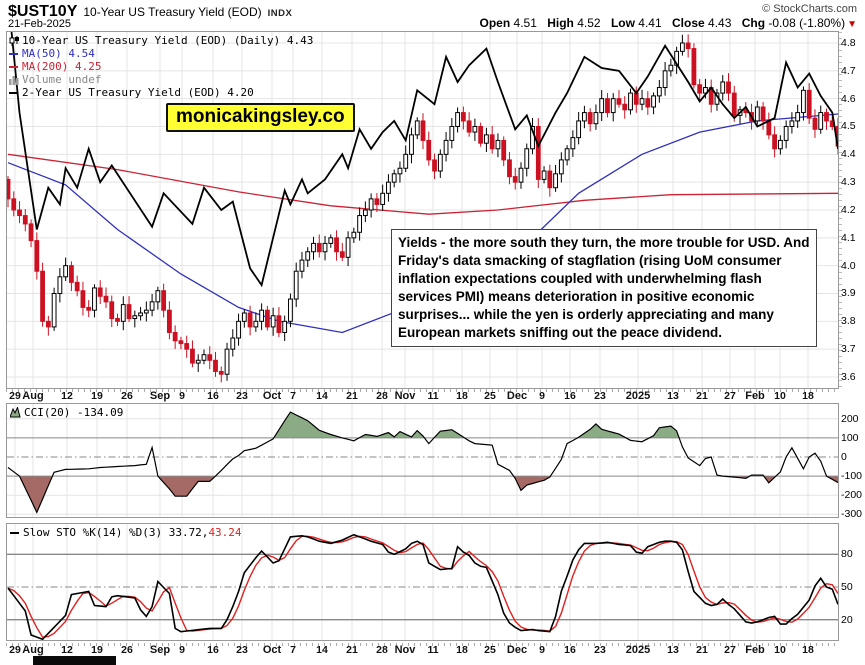 Image resolution: width=865 pixels, height=665 pixels. Describe the element at coordinates (848, 98) in the screenshot. I see `price-y-tick-label: 4.6` at that location.